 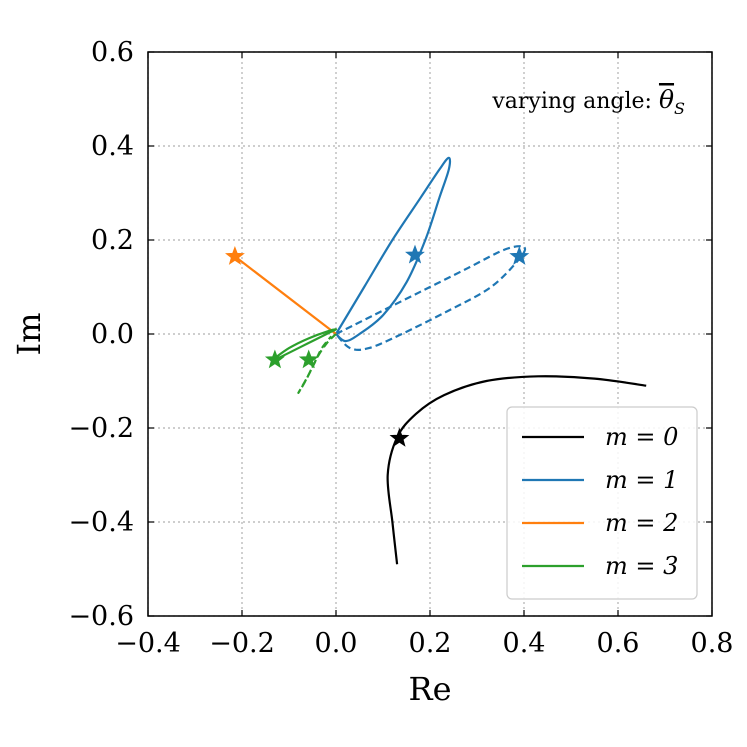 What do you see at coordinates (666, 99) in the screenshot?
I see `annotation-theta: θ` at bounding box center [666, 99].